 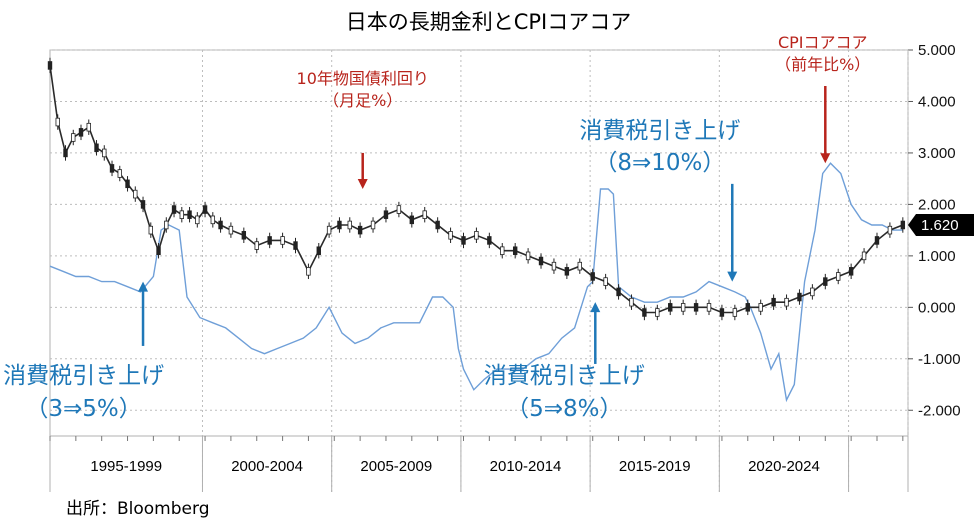 What do you see at coordinates (267, 466) in the screenshot?
I see `period-label: 2000-2004` at bounding box center [267, 466].